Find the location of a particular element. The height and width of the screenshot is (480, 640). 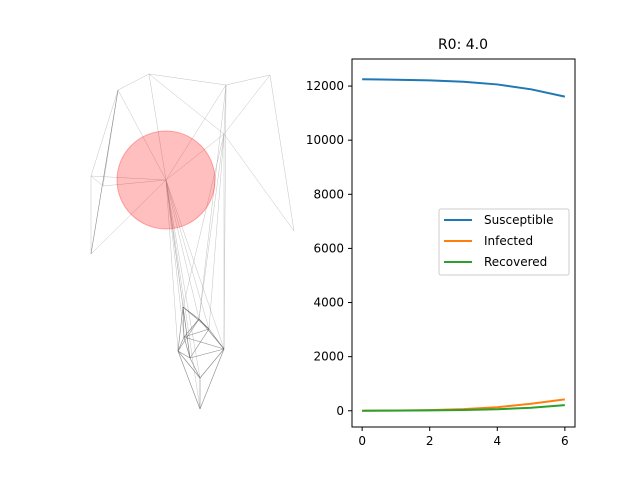

legend-label: Recovered is located at coordinates (515, 262).